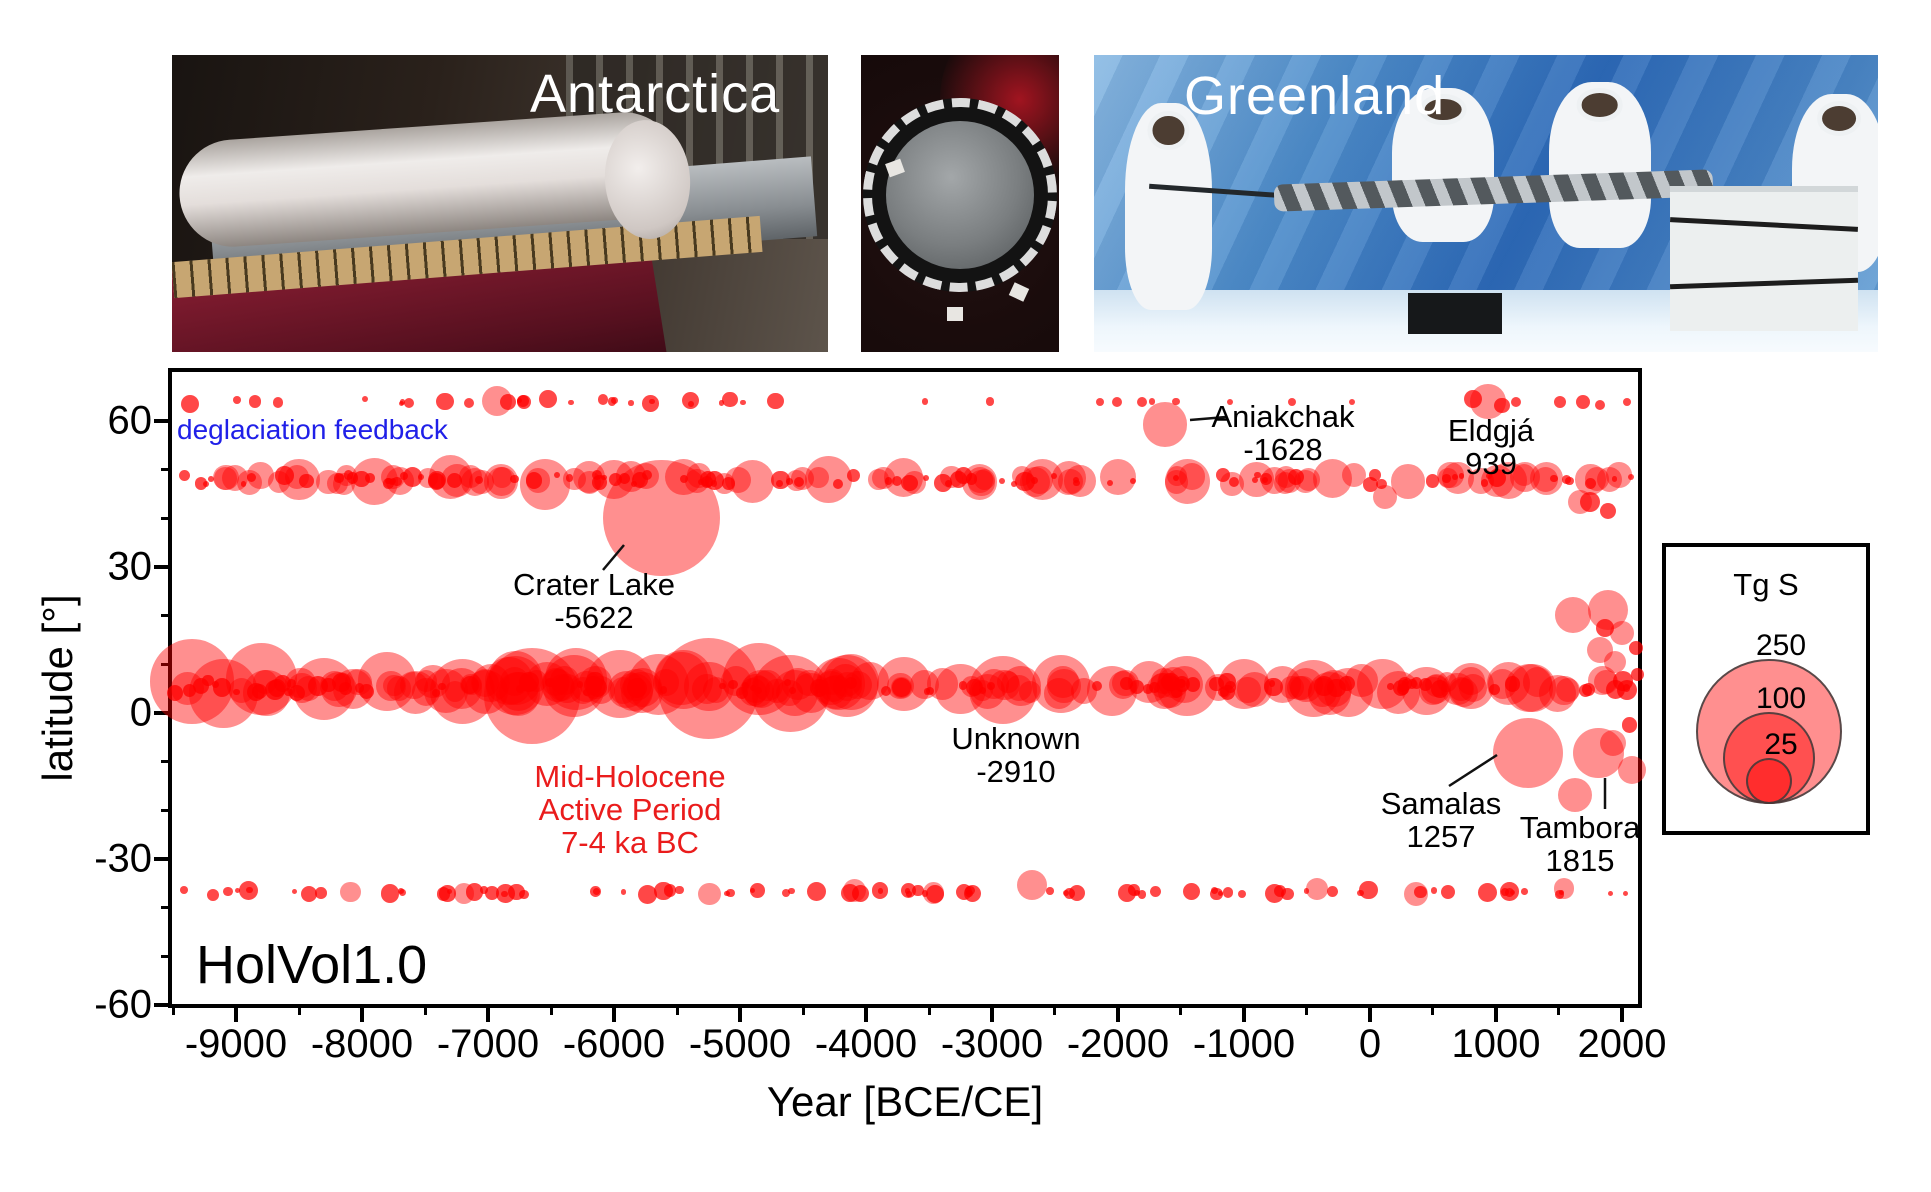 Image resolution: width=1931 pixels, height=1192 pixels. I want to click on x-axis-tick-label: -4000, so click(866, 1044).